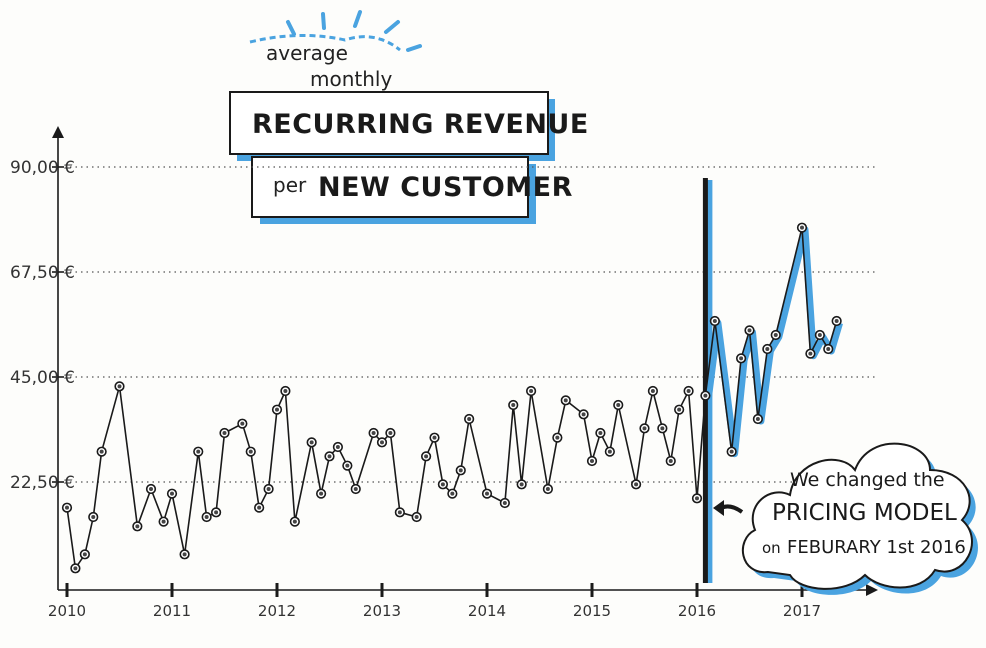 The height and width of the screenshot is (648, 986). What do you see at coordinates (42, 168) in the screenshot?
I see `y-tick-label-3: 90,00 €` at bounding box center [42, 168].